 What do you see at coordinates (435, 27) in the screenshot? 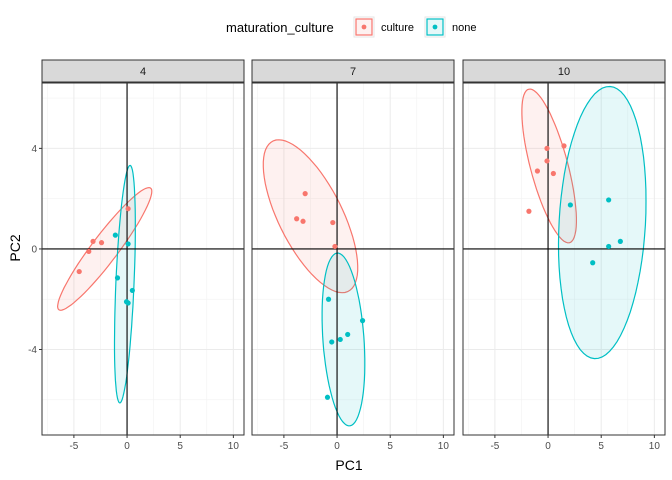
I see `legend-key-none-dot` at bounding box center [435, 27].